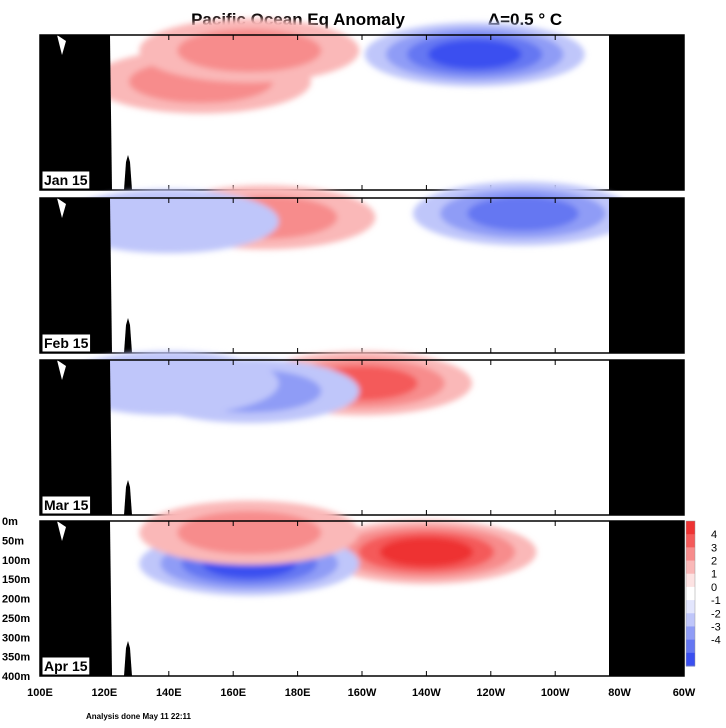 The image size is (726, 728). Describe the element at coordinates (233, 693) in the screenshot. I see `longitude-tick-label: 160E` at that location.